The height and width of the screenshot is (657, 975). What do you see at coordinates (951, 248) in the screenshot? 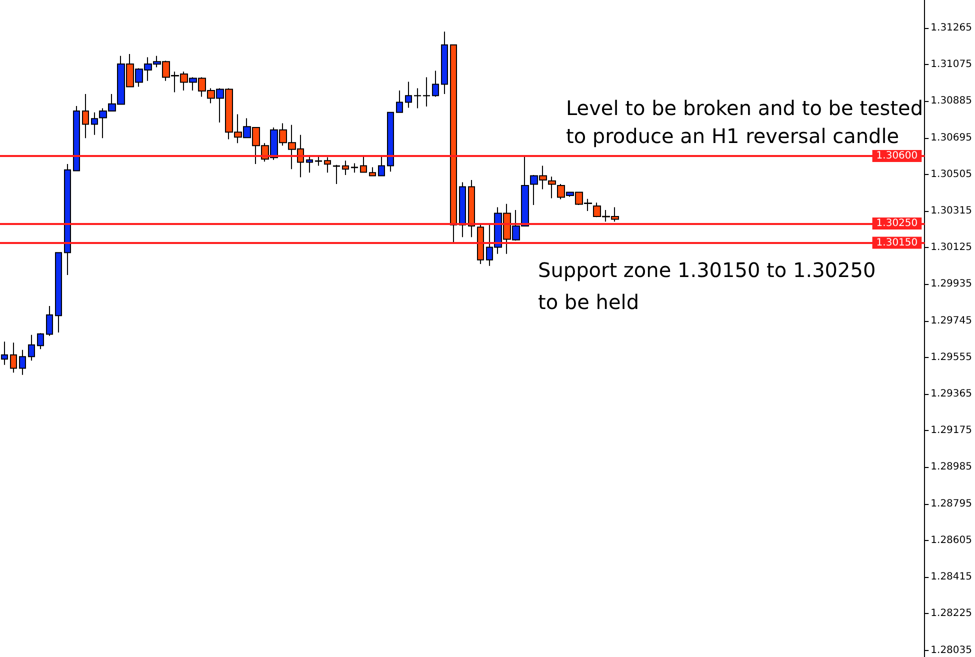
I see `y-tick-label: 1.30125` at bounding box center [951, 248].